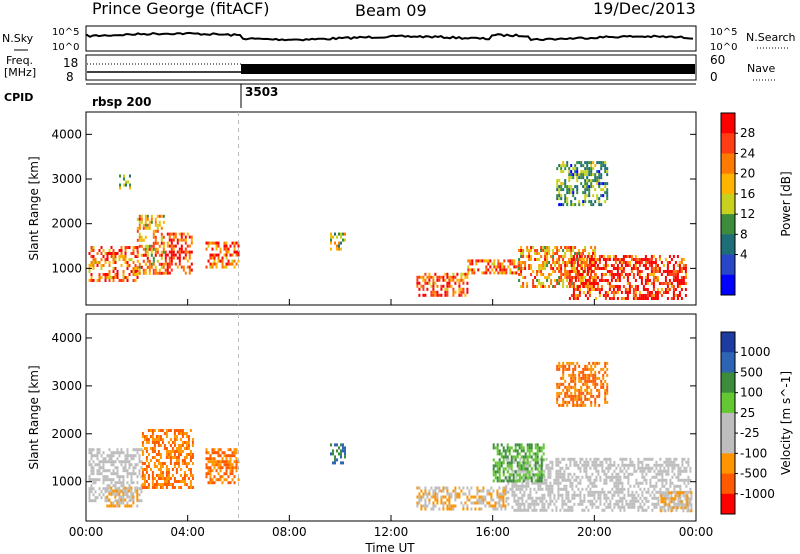 The image size is (800, 554). I want to click on velocity-y-tick-label: 3000, so click(66, 386).